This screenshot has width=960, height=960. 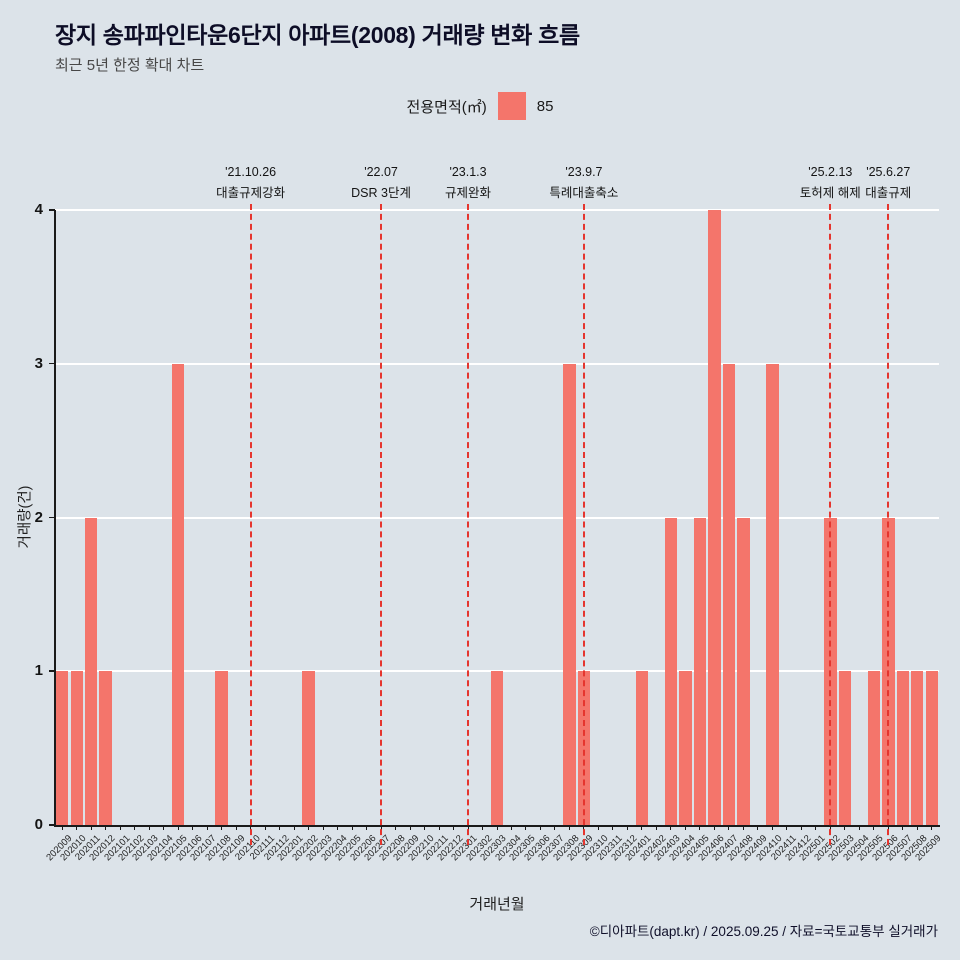 What do you see at coordinates (468, 183) in the screenshot?
I see `annotation: '23.1.3 규제완화` at bounding box center [468, 183].